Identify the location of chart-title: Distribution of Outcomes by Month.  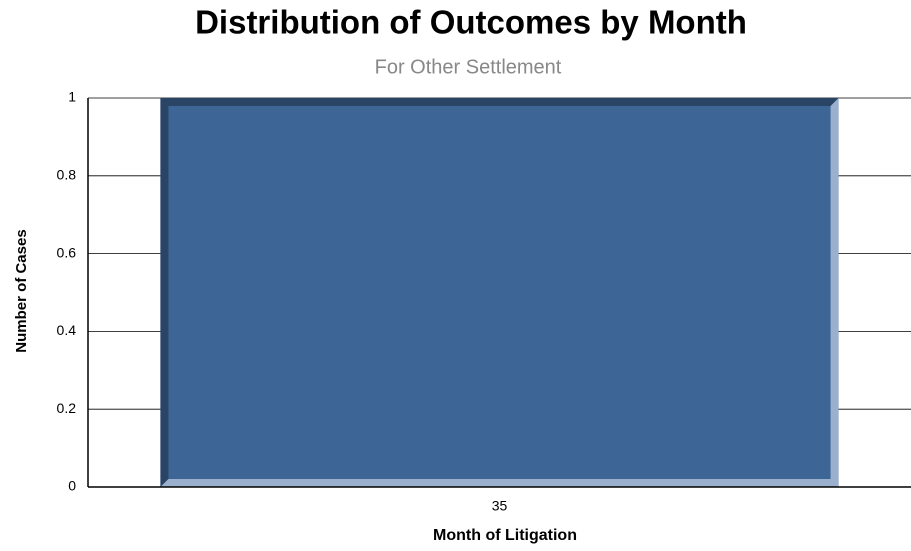
(471, 22).